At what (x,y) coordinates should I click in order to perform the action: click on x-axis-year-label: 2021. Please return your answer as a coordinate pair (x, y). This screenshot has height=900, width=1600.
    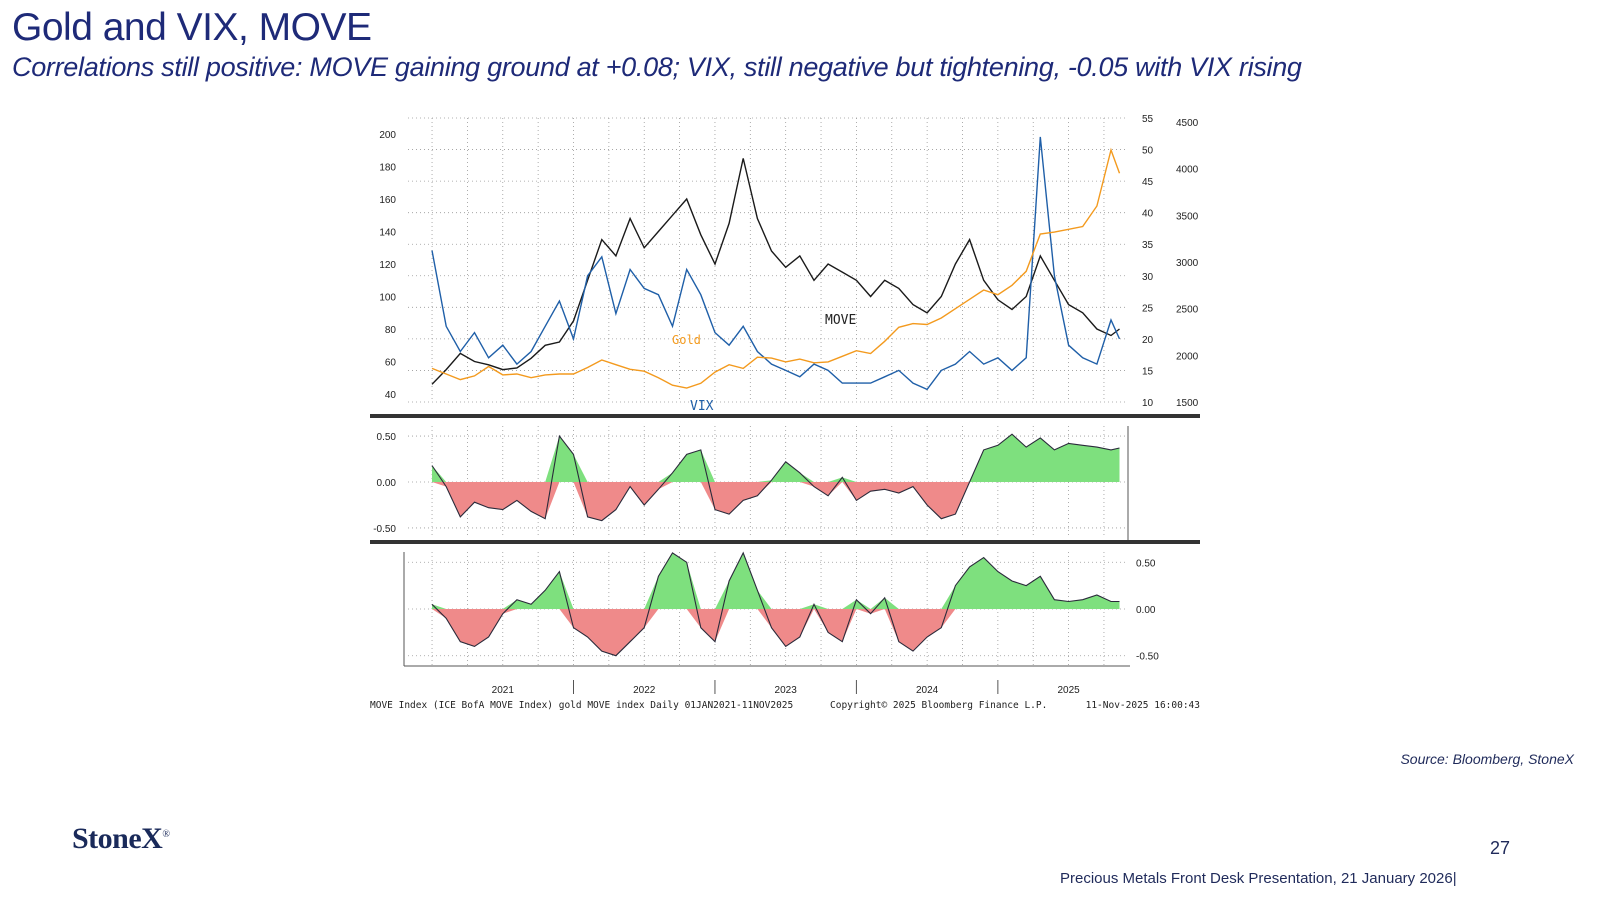
    Looking at the image, I should click on (503, 690).